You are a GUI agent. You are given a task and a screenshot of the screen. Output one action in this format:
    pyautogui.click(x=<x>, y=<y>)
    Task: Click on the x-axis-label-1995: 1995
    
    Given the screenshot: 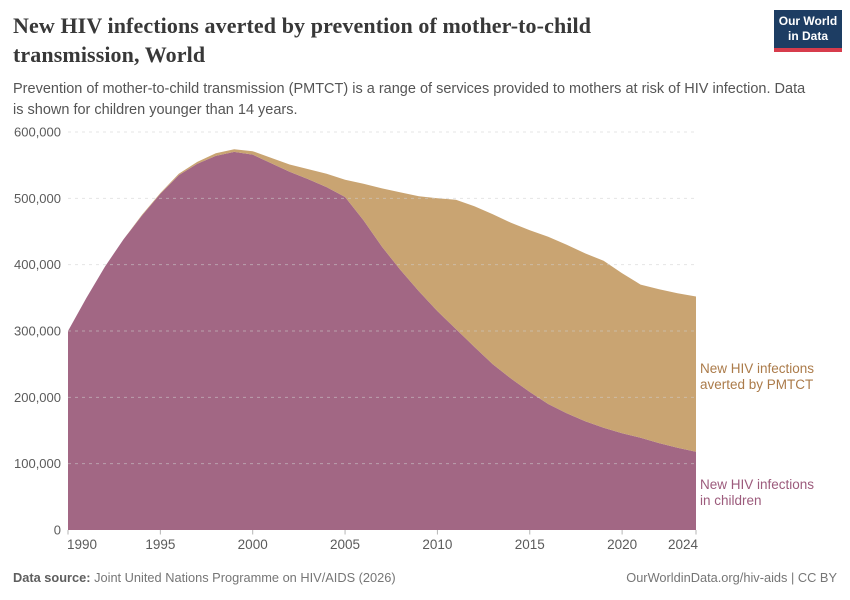 What is the action you would take?
    pyautogui.click(x=160, y=544)
    